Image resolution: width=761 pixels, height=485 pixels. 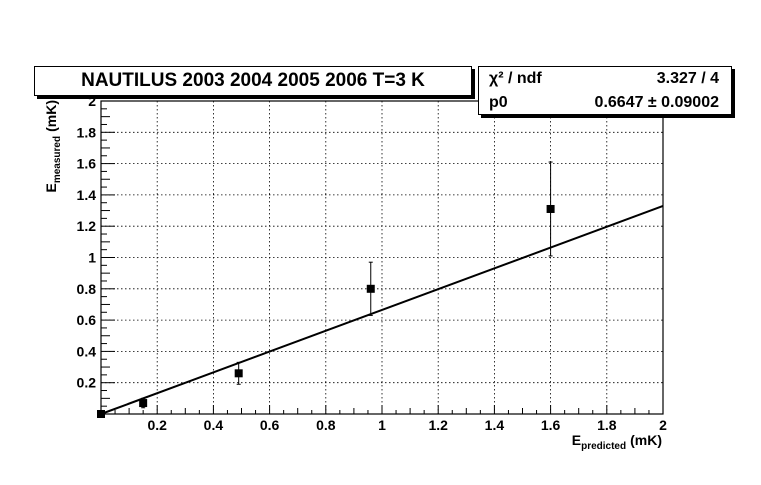 What do you see at coordinates (515, 78) in the screenshot?
I see `chi2-label: χ² / ndf` at bounding box center [515, 78].